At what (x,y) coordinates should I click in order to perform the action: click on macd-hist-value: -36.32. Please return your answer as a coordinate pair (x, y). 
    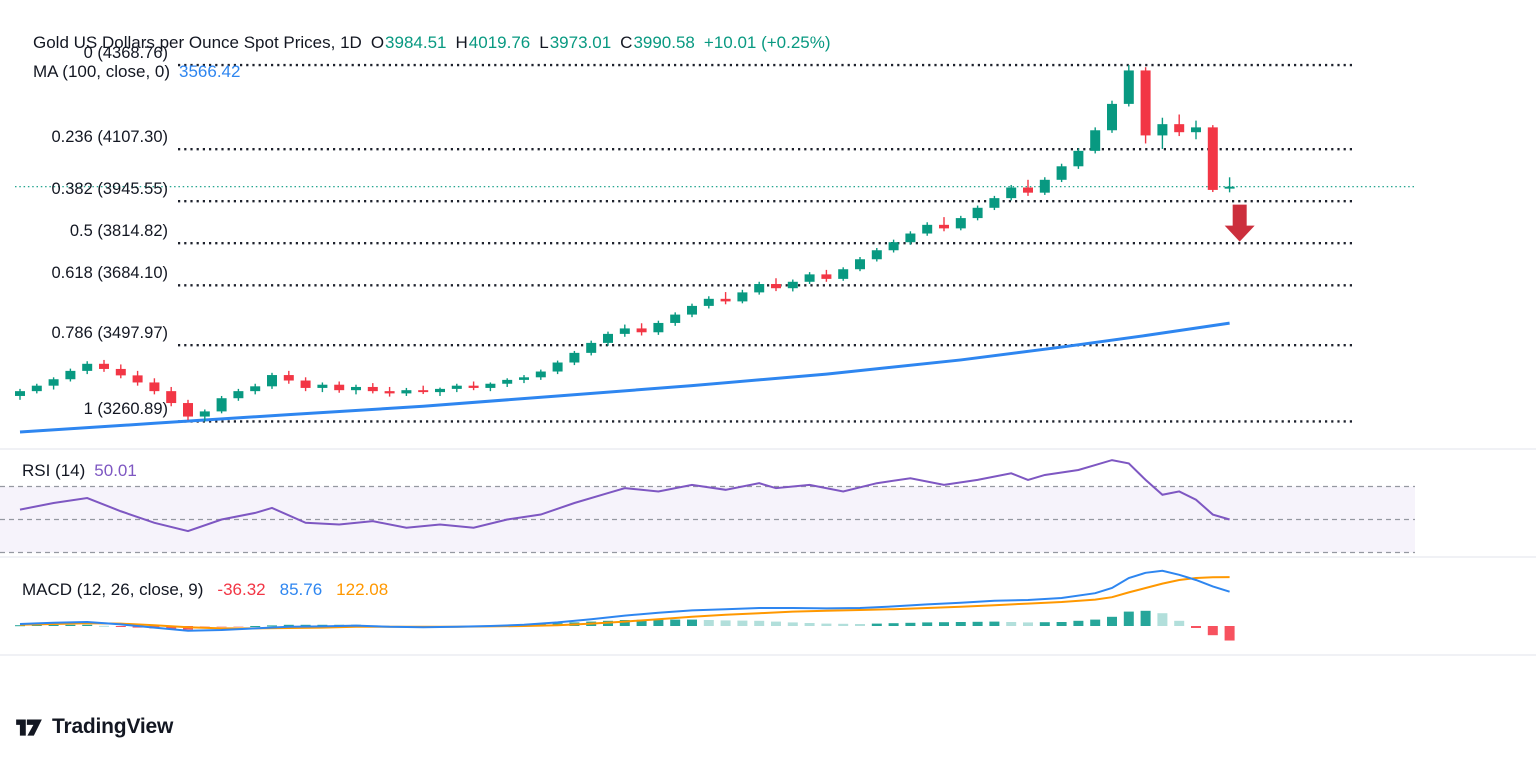
    Looking at the image, I should click on (241, 589).